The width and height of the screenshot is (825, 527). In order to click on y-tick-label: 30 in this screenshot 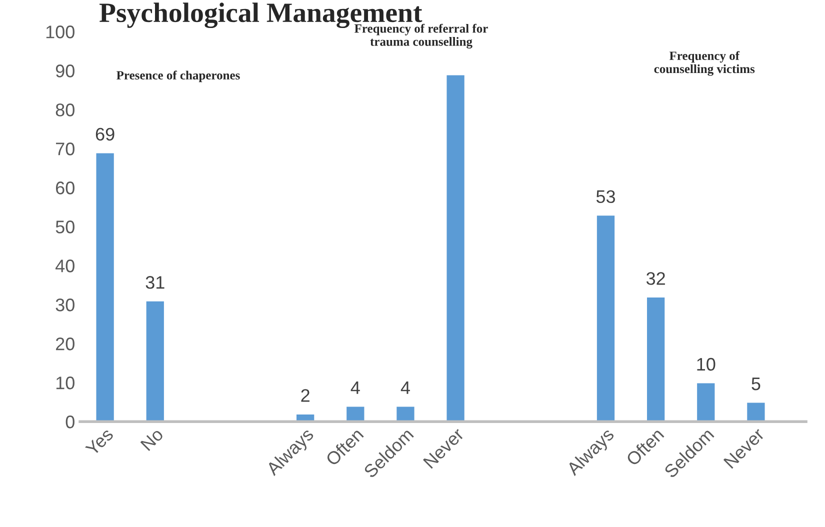, I will do `click(65, 305)`.